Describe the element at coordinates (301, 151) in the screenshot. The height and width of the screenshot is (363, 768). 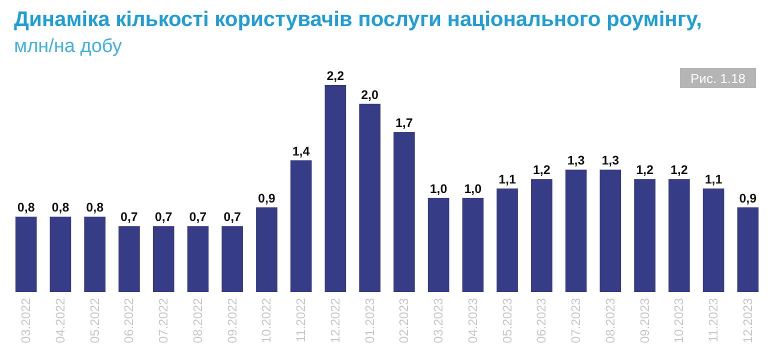
I see `data-label: 1,4` at that location.